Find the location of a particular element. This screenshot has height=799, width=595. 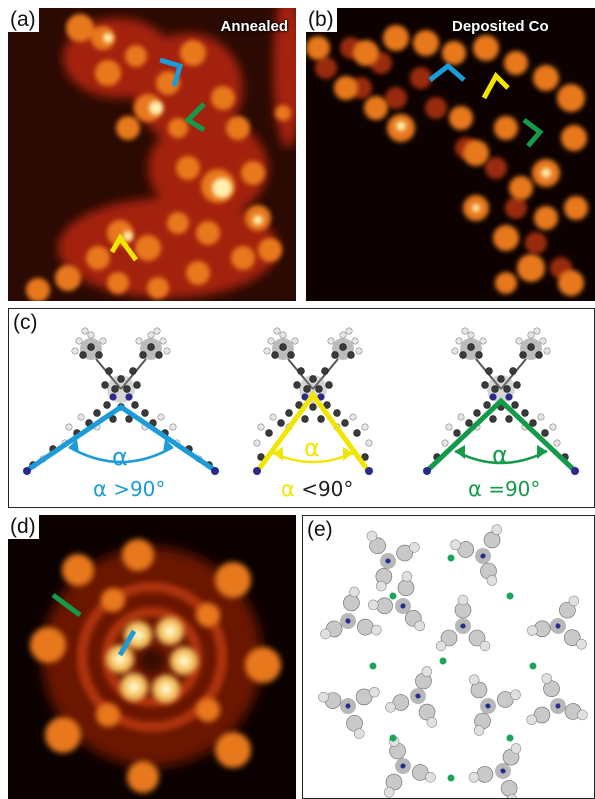

caption-relation-right: =90° is located at coordinates (514, 489).